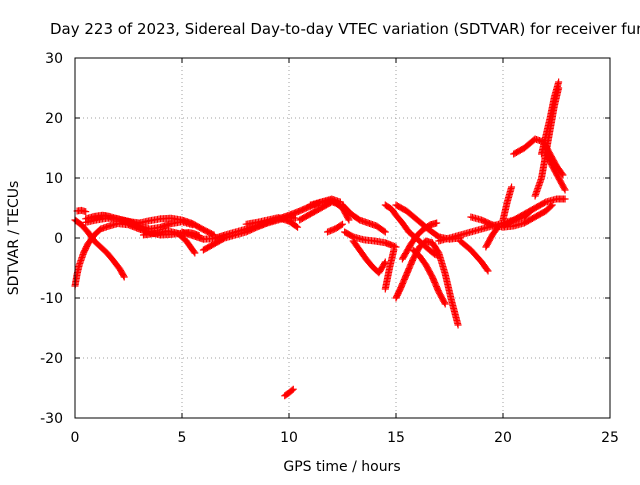  I want to click on series-arc-af, so click(555, 170).